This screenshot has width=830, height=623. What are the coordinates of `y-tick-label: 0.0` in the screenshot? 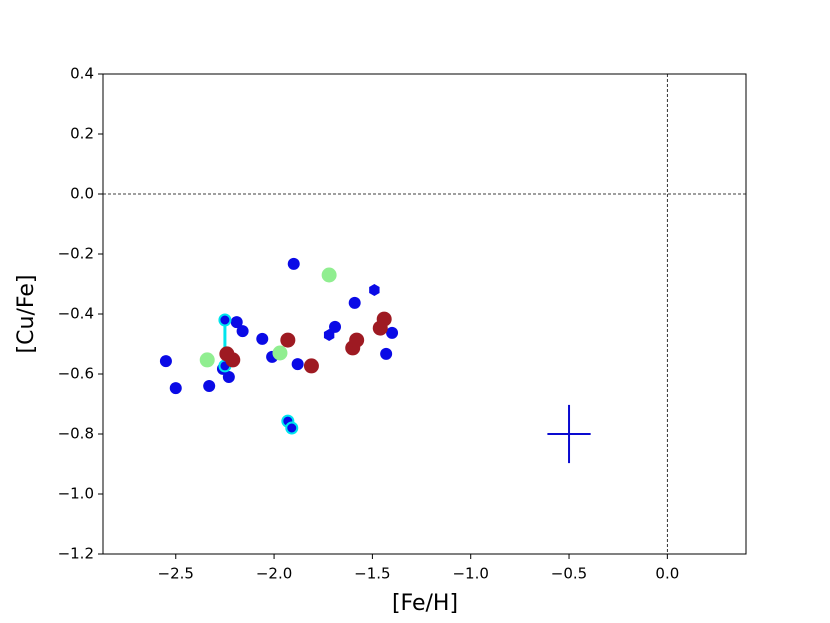 It's located at (82, 194).